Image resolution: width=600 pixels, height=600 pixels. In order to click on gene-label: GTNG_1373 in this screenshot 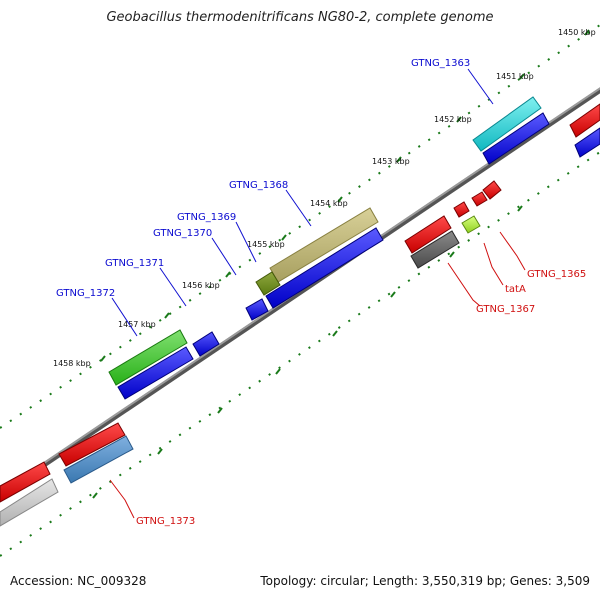, I will do `click(165, 521)`.